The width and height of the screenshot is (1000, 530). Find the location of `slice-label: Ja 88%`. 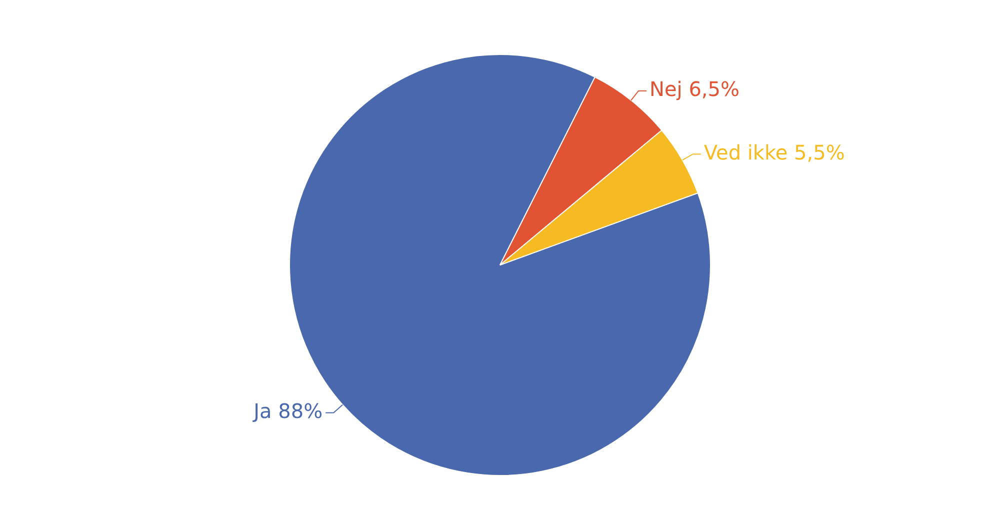

slice-label: Ja 88% is located at coordinates (287, 410).